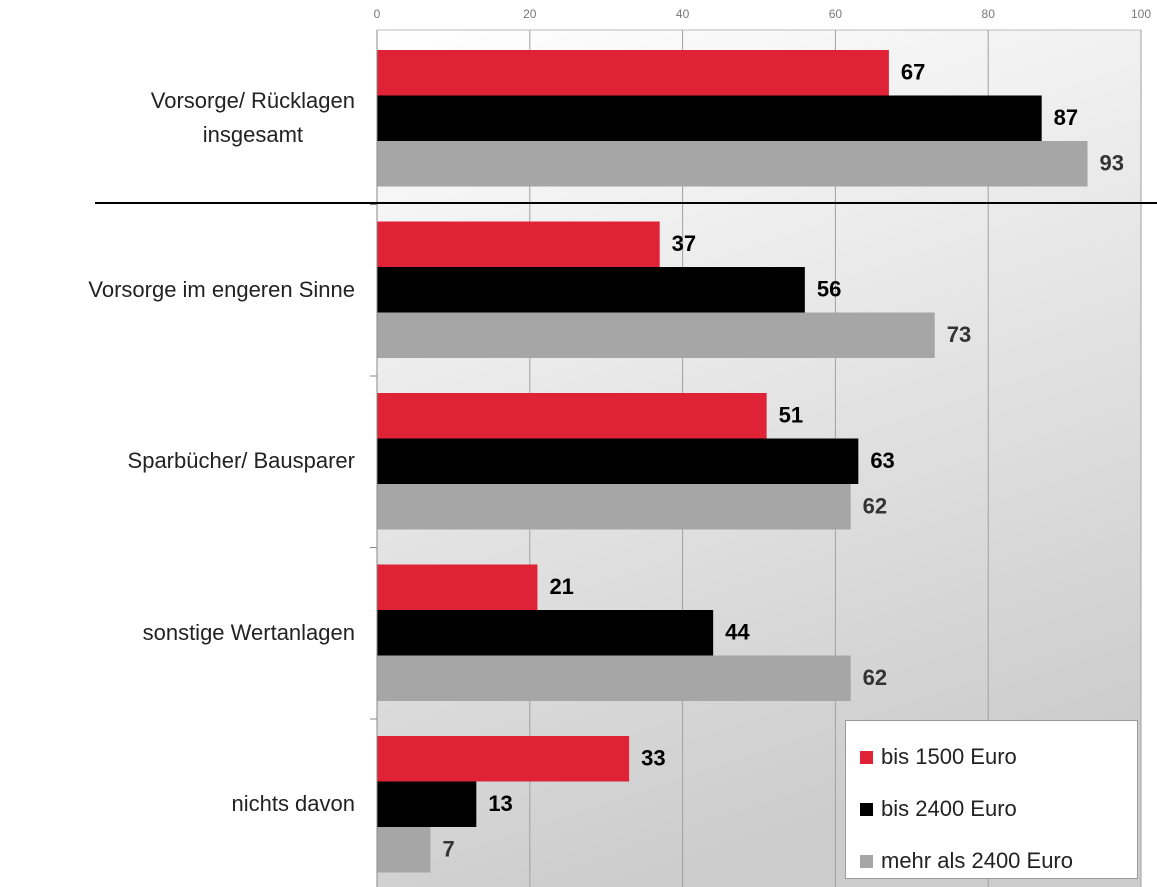 This screenshot has height=887, width=1157. I want to click on legend-label: mehr als 2400 Euro, so click(977, 860).